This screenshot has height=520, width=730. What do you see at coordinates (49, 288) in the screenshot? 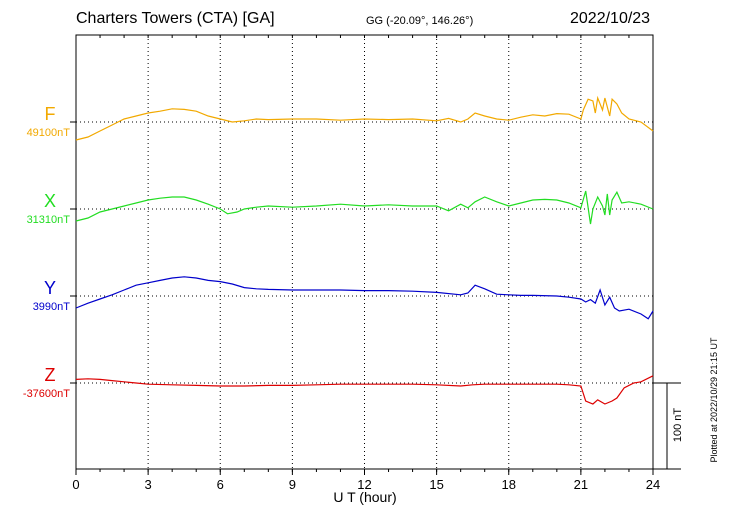
I see `channel-name-y: Y` at bounding box center [49, 288].